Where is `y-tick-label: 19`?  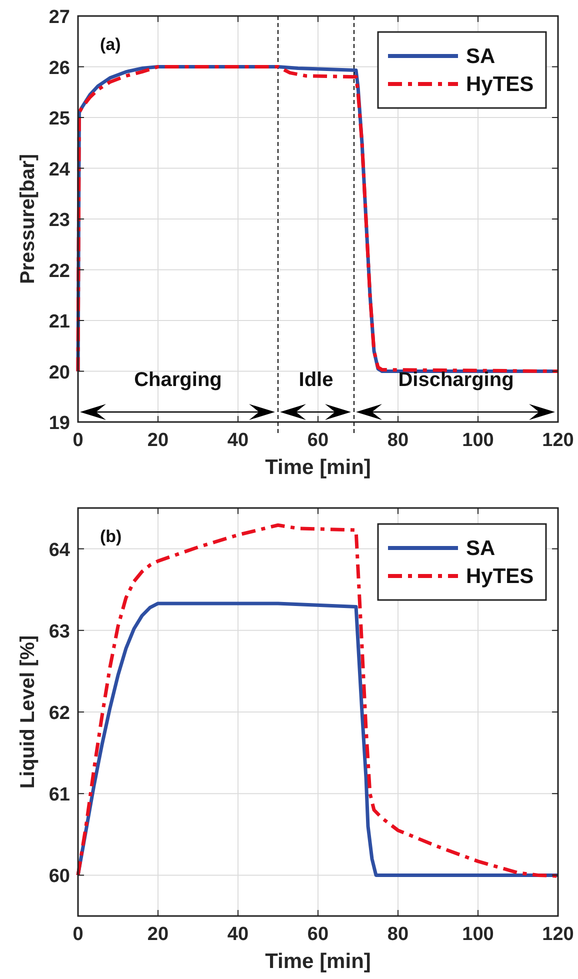 y-tick-label: 19 is located at coordinates (59, 423).